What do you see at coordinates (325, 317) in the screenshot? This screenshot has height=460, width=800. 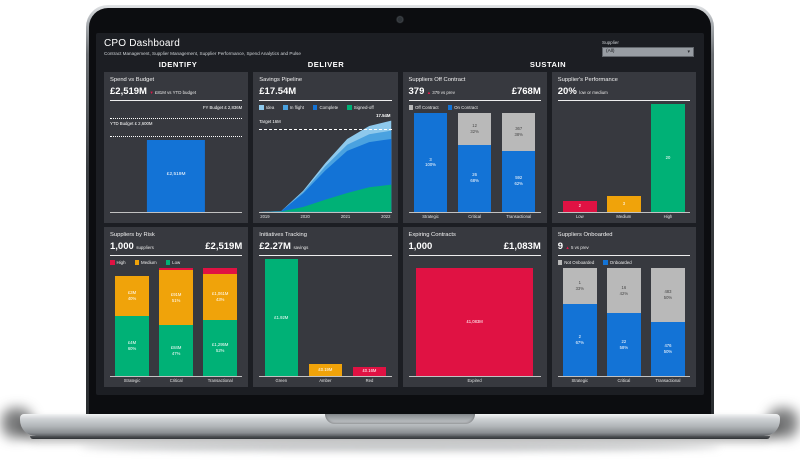 I see `initiatives-chart: £1.92M £0.19M £0.16M` at bounding box center [325, 317].